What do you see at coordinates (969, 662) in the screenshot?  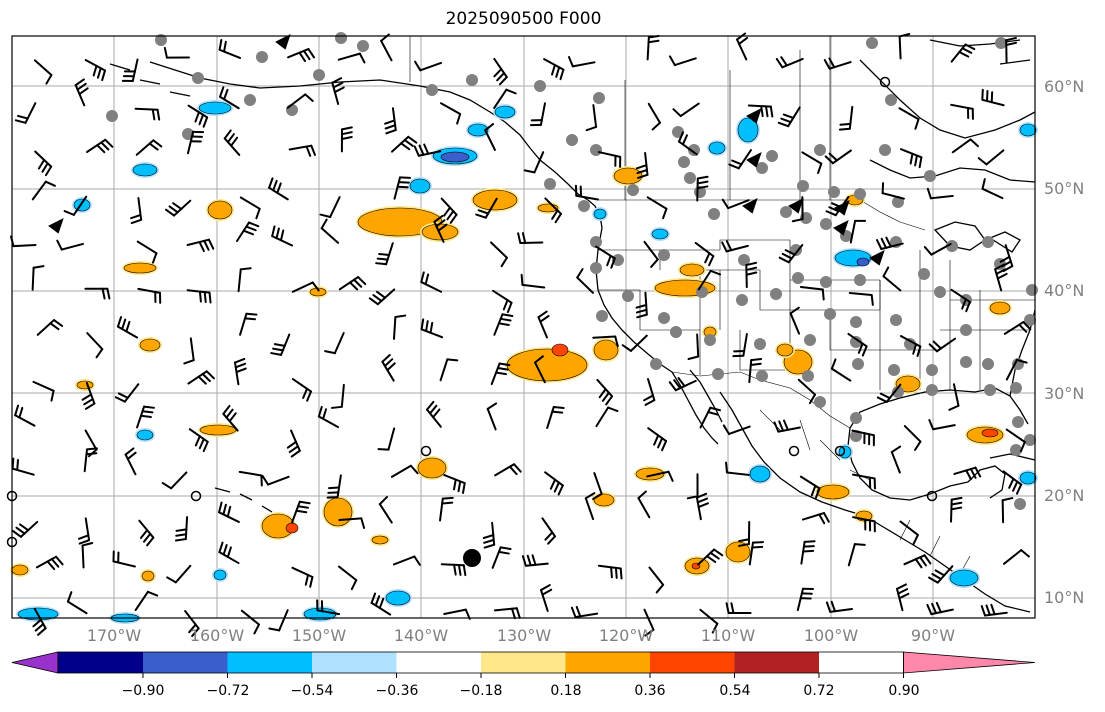 I see `colorbar-extend-high` at bounding box center [969, 662].